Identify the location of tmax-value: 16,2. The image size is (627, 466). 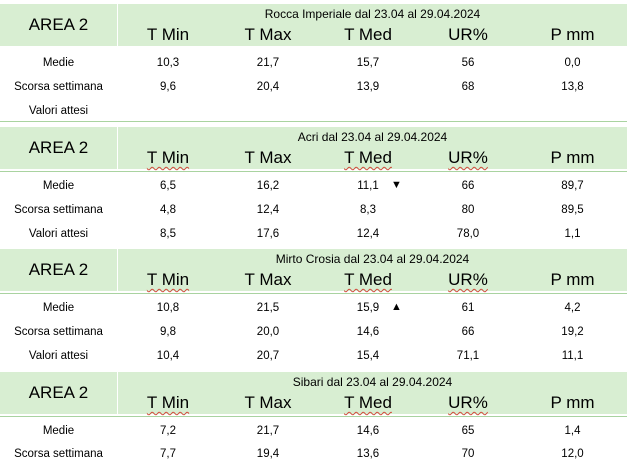
(268, 186).